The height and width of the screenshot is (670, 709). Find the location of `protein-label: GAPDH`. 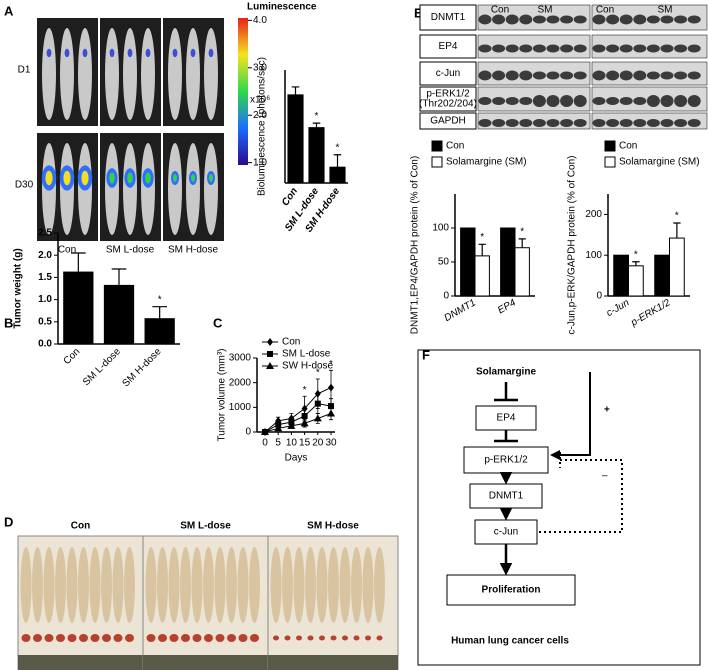

protein-label: GAPDH is located at coordinates (448, 121).